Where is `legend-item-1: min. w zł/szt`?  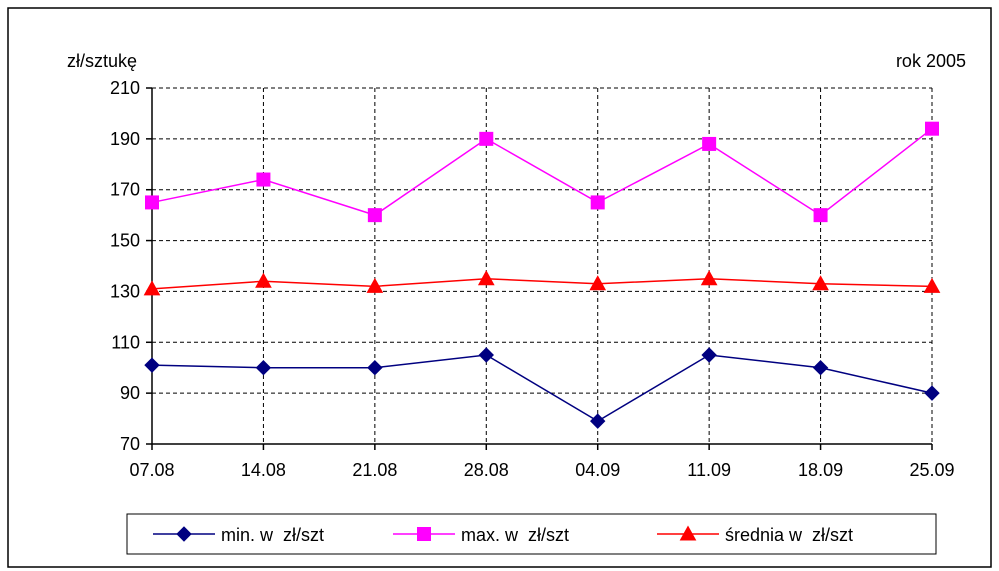 legend-item-1: min. w zł/szt is located at coordinates (238, 535).